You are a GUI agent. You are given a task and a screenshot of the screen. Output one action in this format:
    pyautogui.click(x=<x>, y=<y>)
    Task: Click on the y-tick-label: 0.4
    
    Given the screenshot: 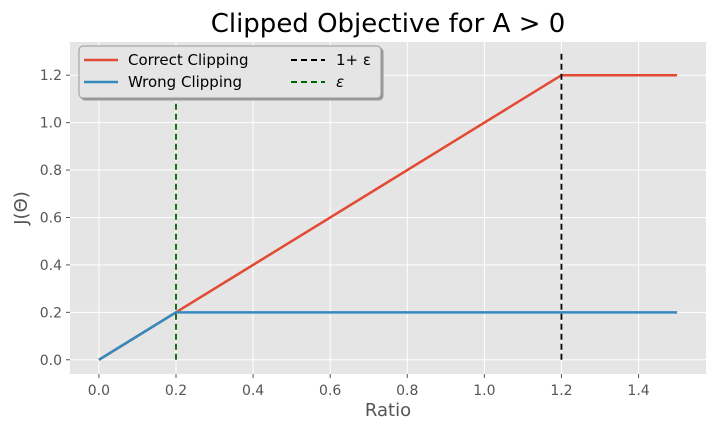 What is the action you would take?
    pyautogui.click(x=51, y=266)
    